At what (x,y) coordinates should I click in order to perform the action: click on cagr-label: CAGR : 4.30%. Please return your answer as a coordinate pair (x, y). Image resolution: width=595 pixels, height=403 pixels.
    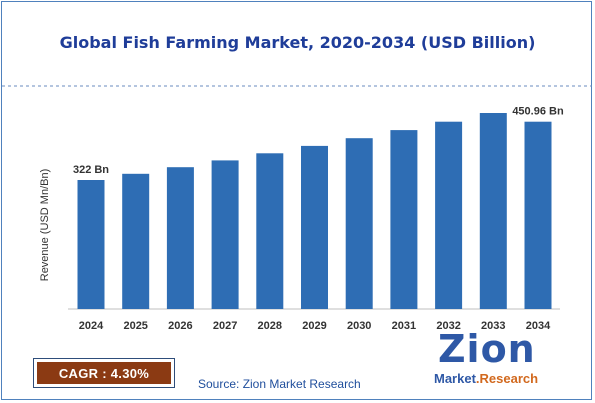
    Looking at the image, I should click on (104, 373).